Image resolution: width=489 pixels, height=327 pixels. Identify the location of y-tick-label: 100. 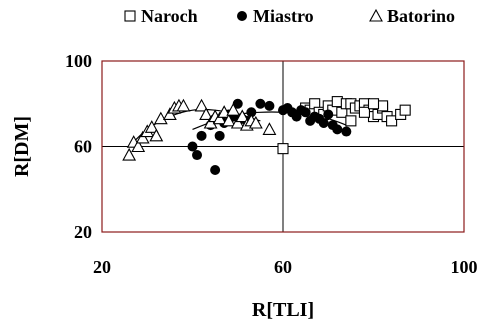
(78, 61).